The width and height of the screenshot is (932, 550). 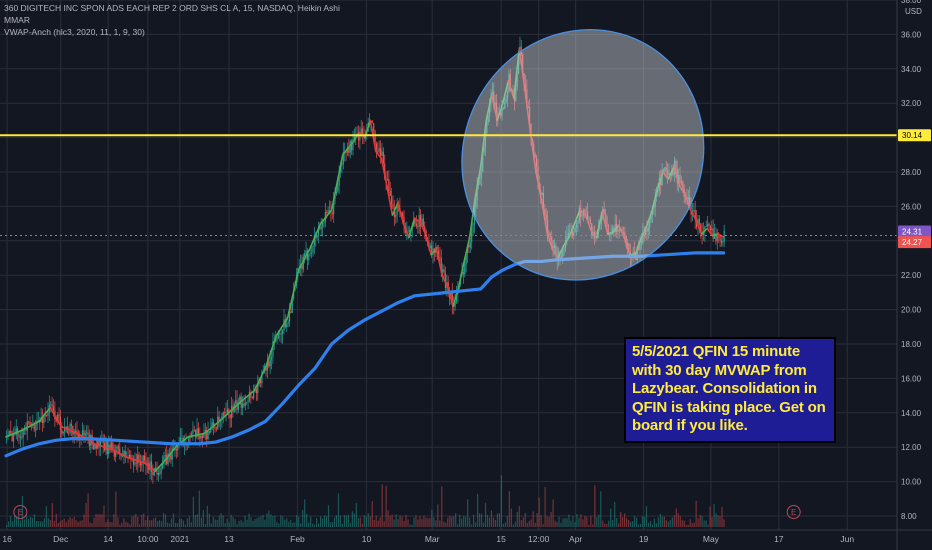 What do you see at coordinates (74, 32) in the screenshot?
I see `legend-indicator-vwap: VWAP-Anch (hlc3, 2020, 11, 1, 9, 30)` at bounding box center [74, 32].